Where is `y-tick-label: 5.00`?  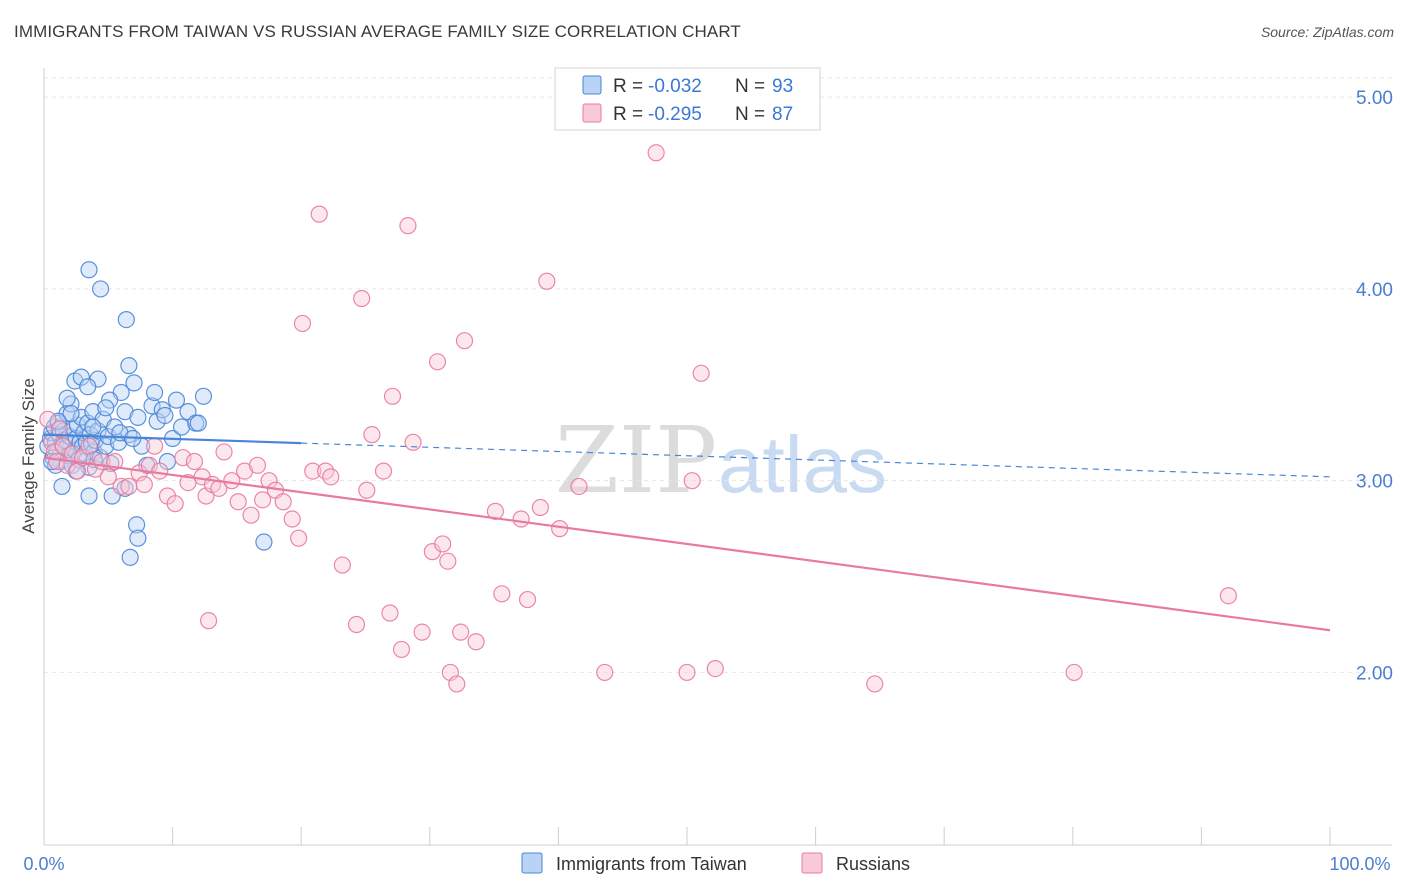 y-tick-label: 5.00 is located at coordinates (1374, 98).